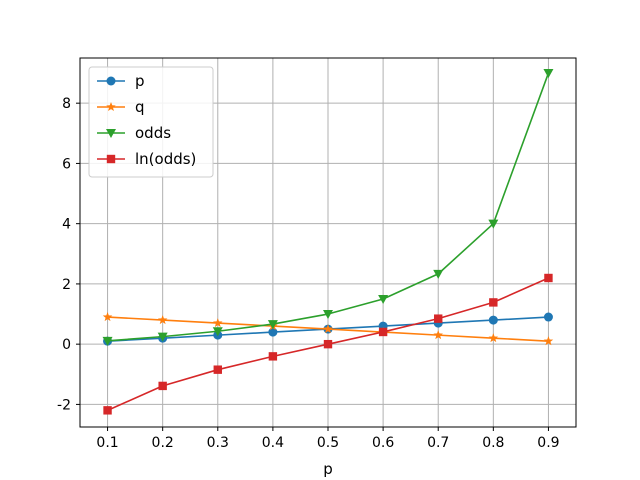 This screenshot has width=640, height=480. Describe the element at coordinates (273, 443) in the screenshot. I see `x-tick-label: 0.4` at that location.